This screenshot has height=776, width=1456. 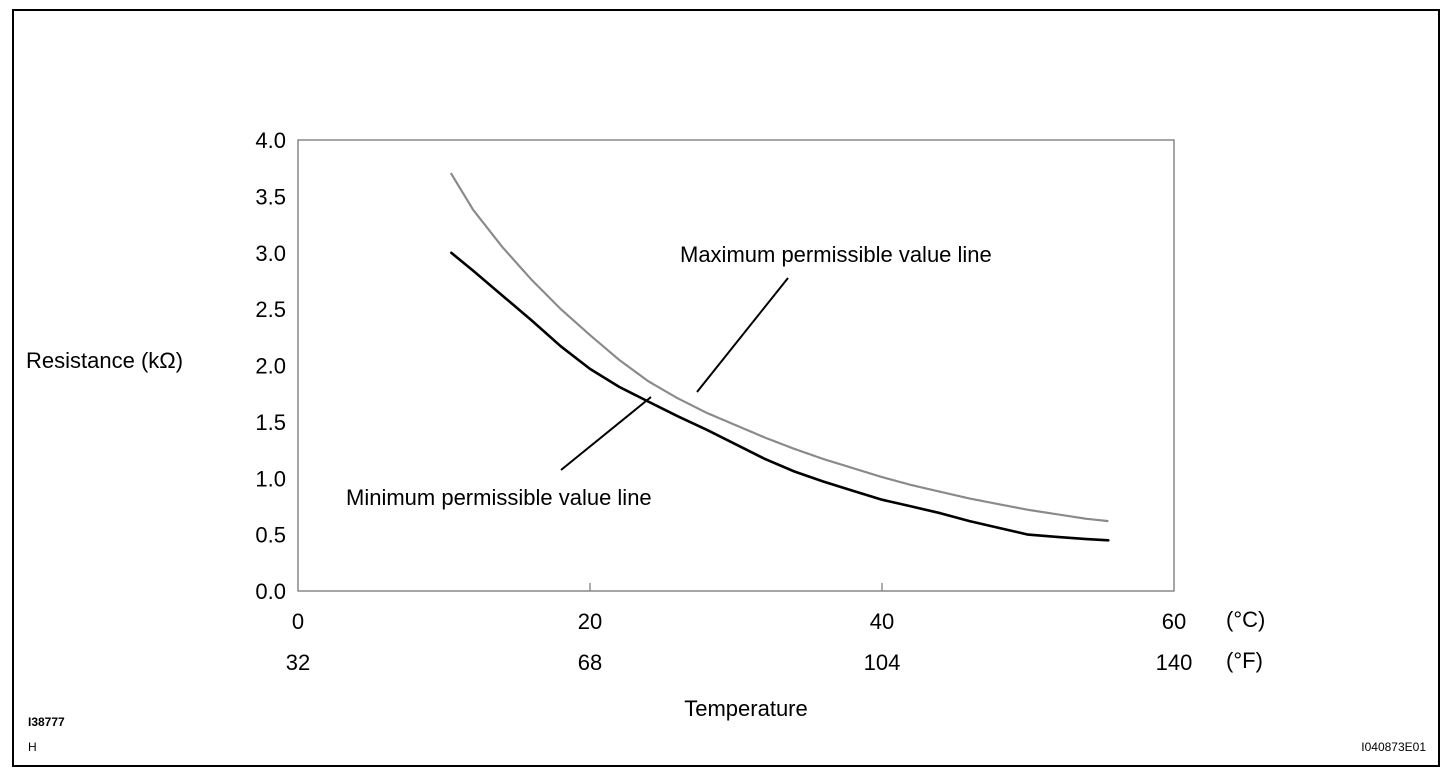 I want to click on x-tick-label-celsius: 40, so click(x=882, y=621).